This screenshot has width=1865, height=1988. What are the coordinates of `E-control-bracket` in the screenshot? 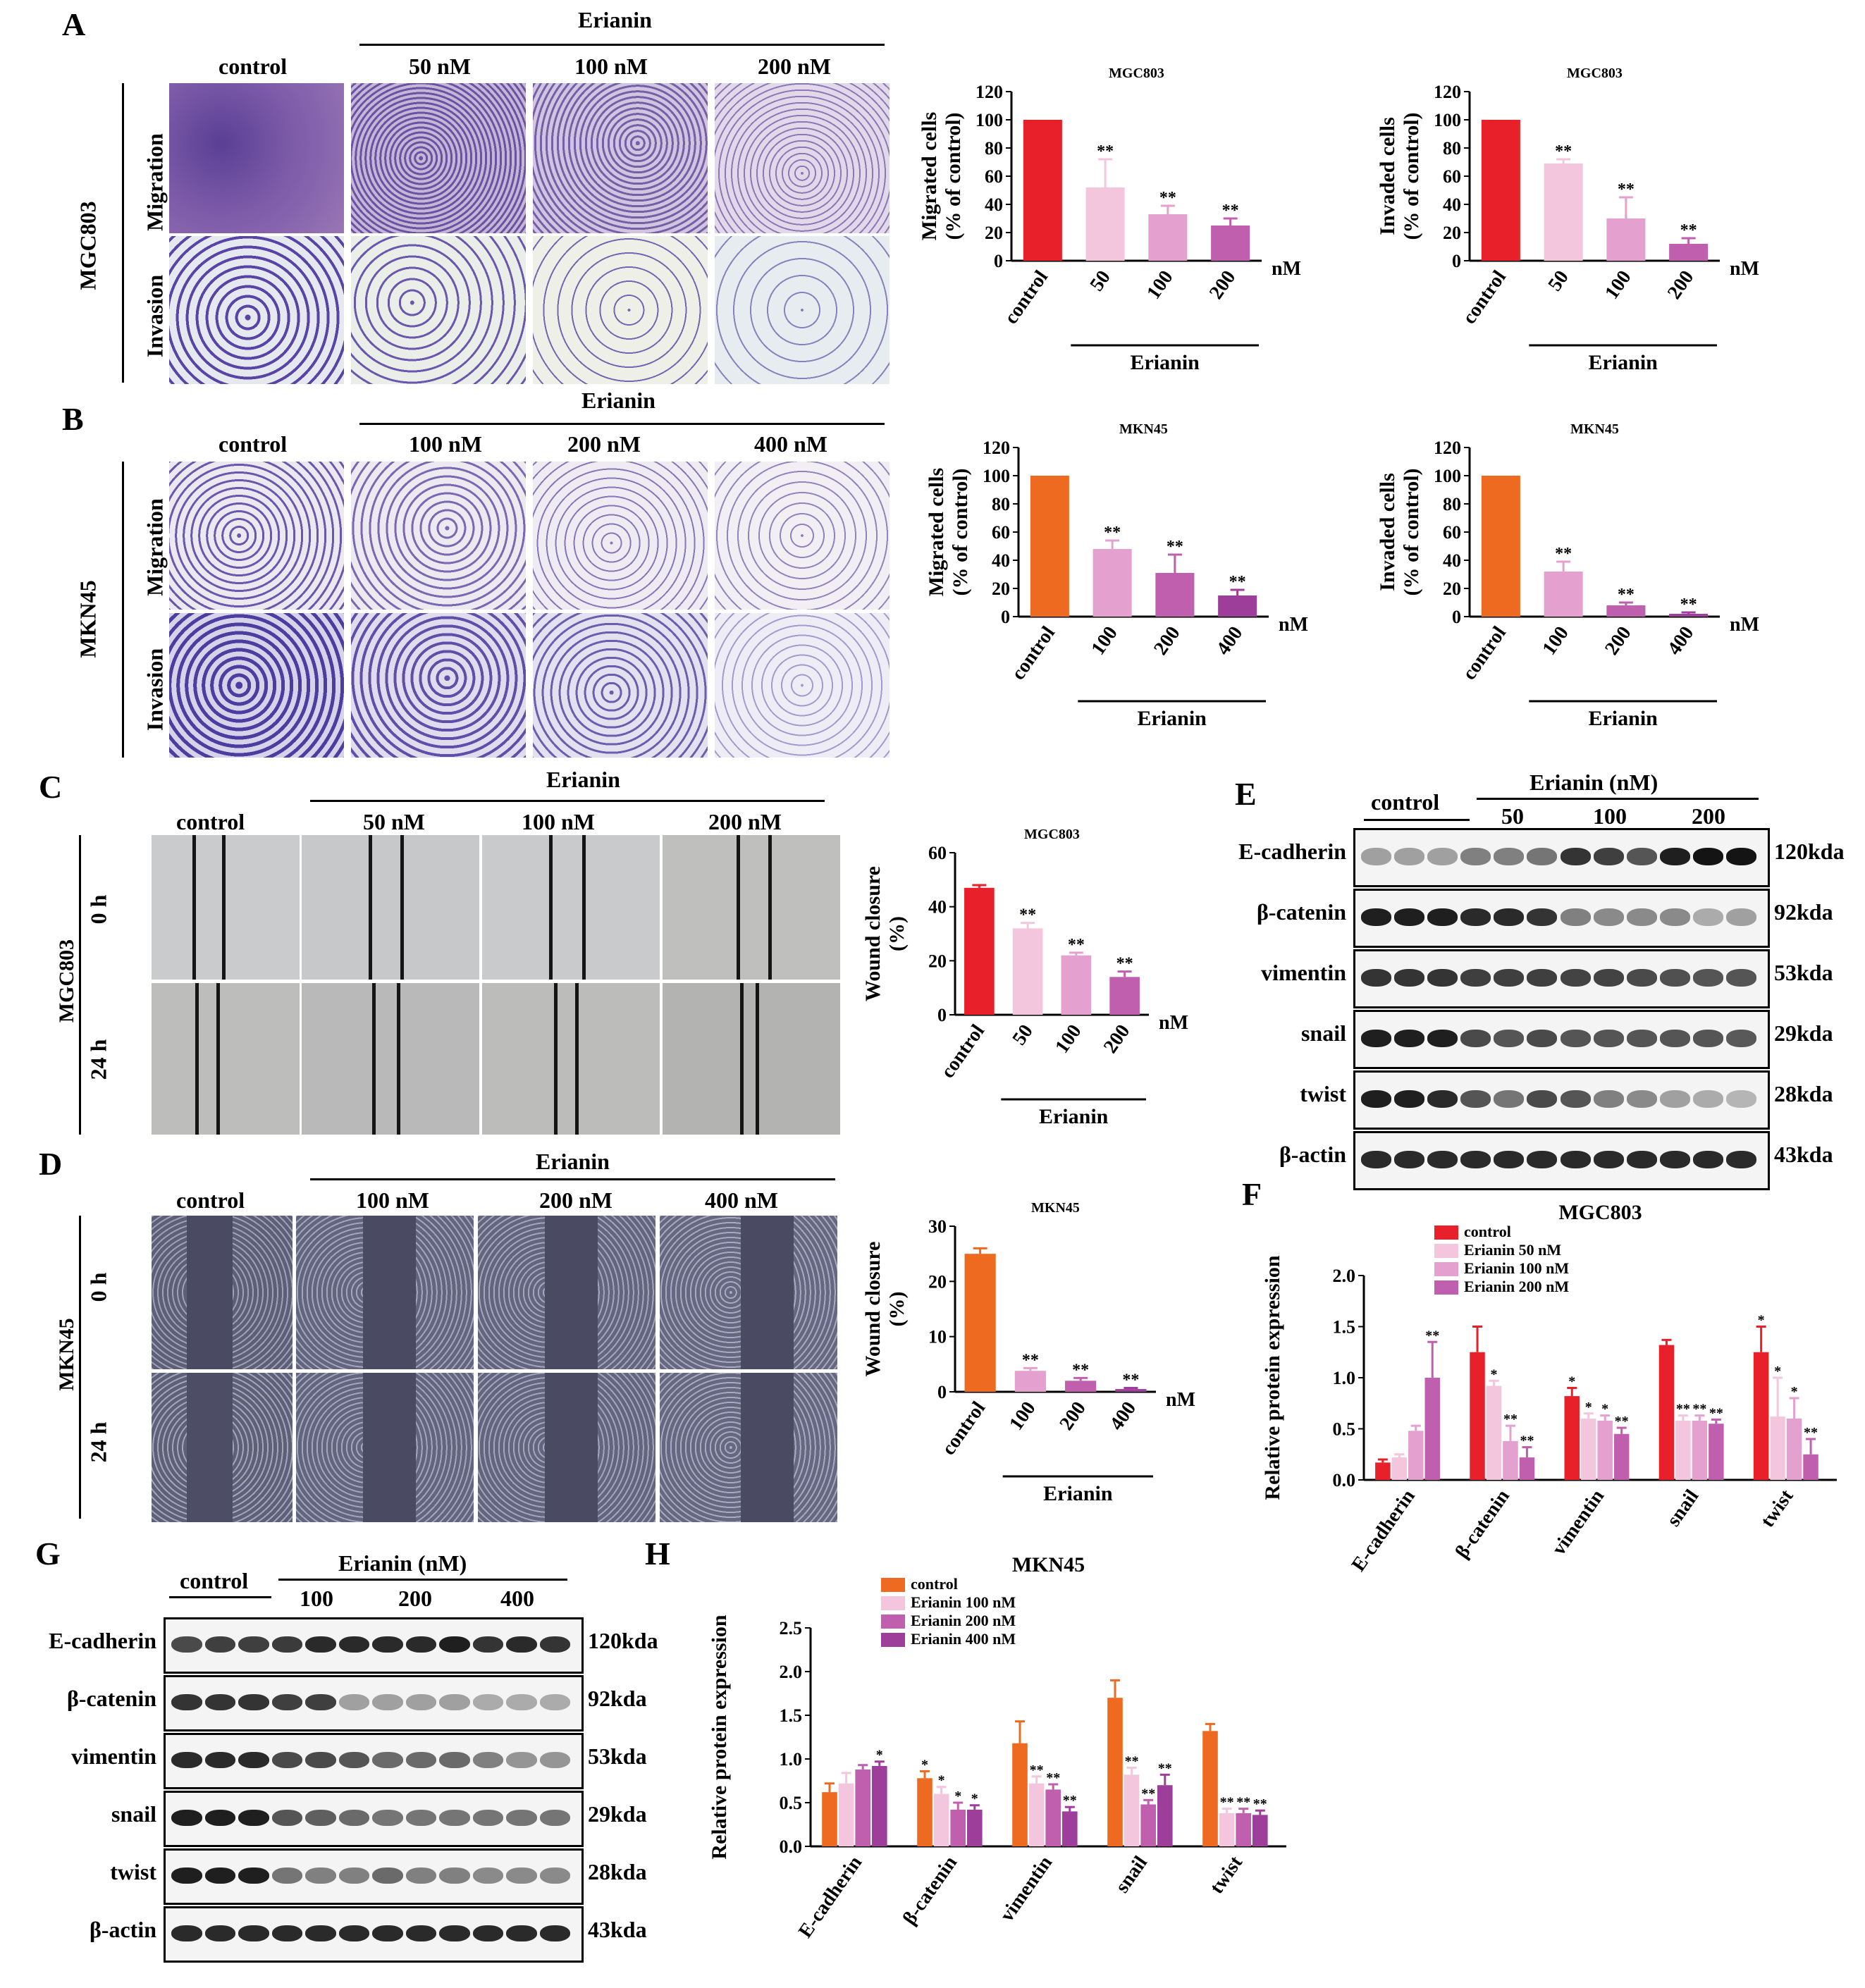 It's located at (1417, 820).